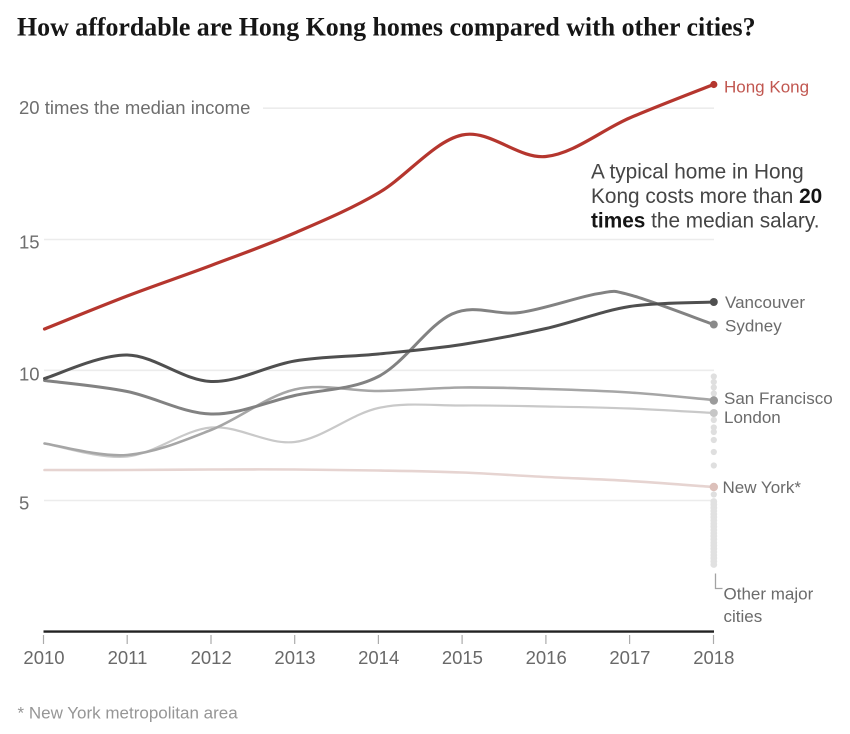 The height and width of the screenshot is (734, 850). Describe the element at coordinates (128, 657) in the screenshot. I see `svg-text: 2011` at that location.